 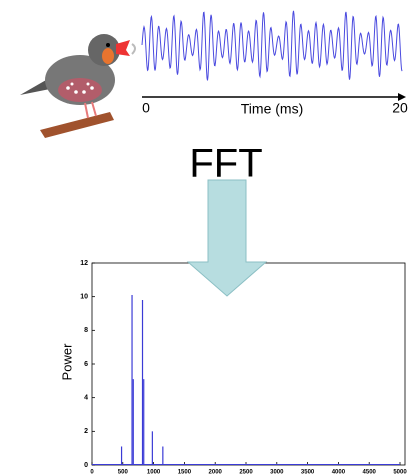 I want to click on x-tick-label: 1000, so click(x=154, y=473).